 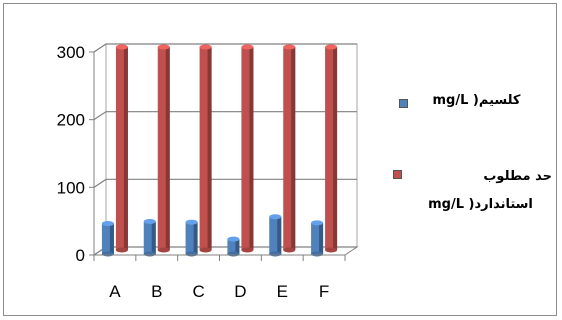 What do you see at coordinates (115, 291) in the screenshot?
I see `x-tick-label: A` at bounding box center [115, 291].